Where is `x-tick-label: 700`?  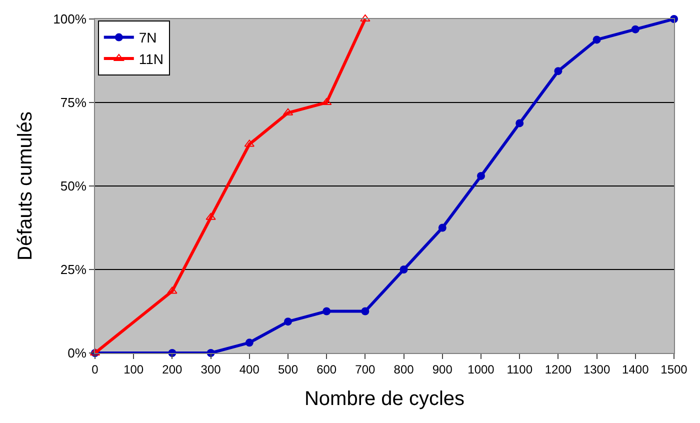
x-tick-label: 700 is located at coordinates (365, 369).